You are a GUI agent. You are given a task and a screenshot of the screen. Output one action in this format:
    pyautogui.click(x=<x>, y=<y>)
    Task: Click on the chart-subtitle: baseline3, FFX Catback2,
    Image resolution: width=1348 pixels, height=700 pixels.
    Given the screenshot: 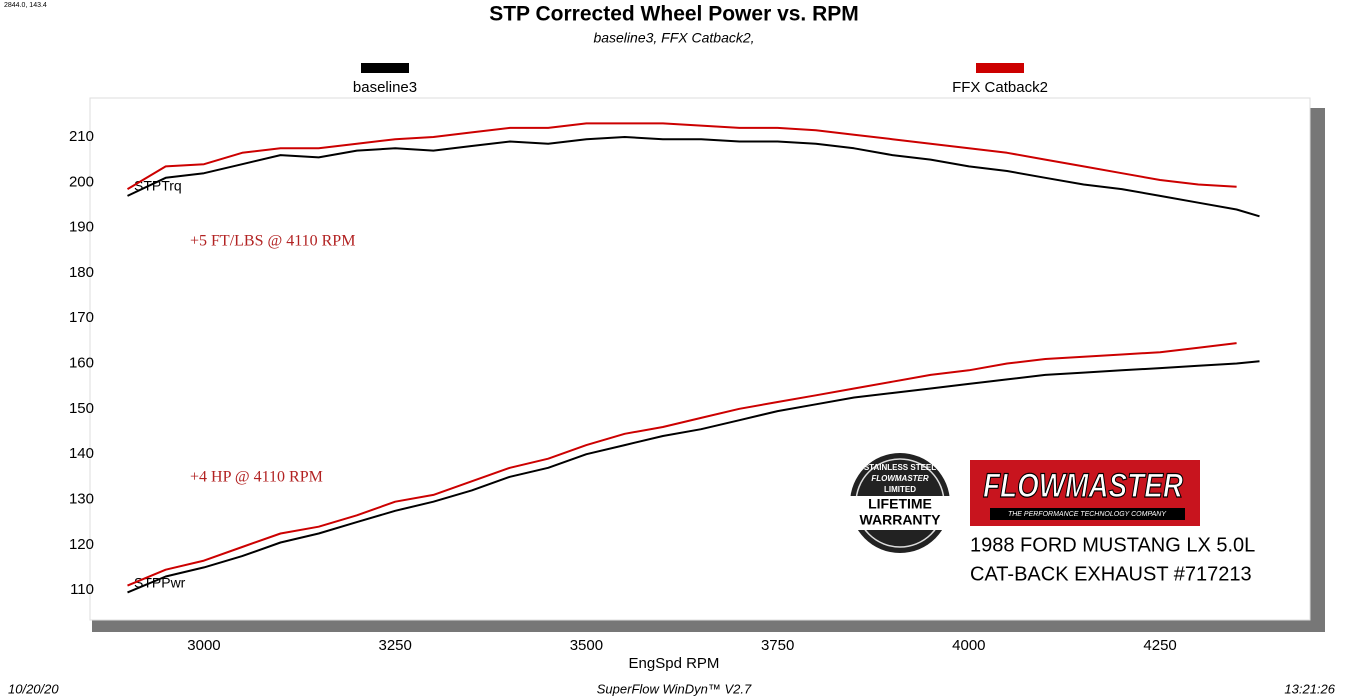 What is the action you would take?
    pyautogui.click(x=673, y=38)
    